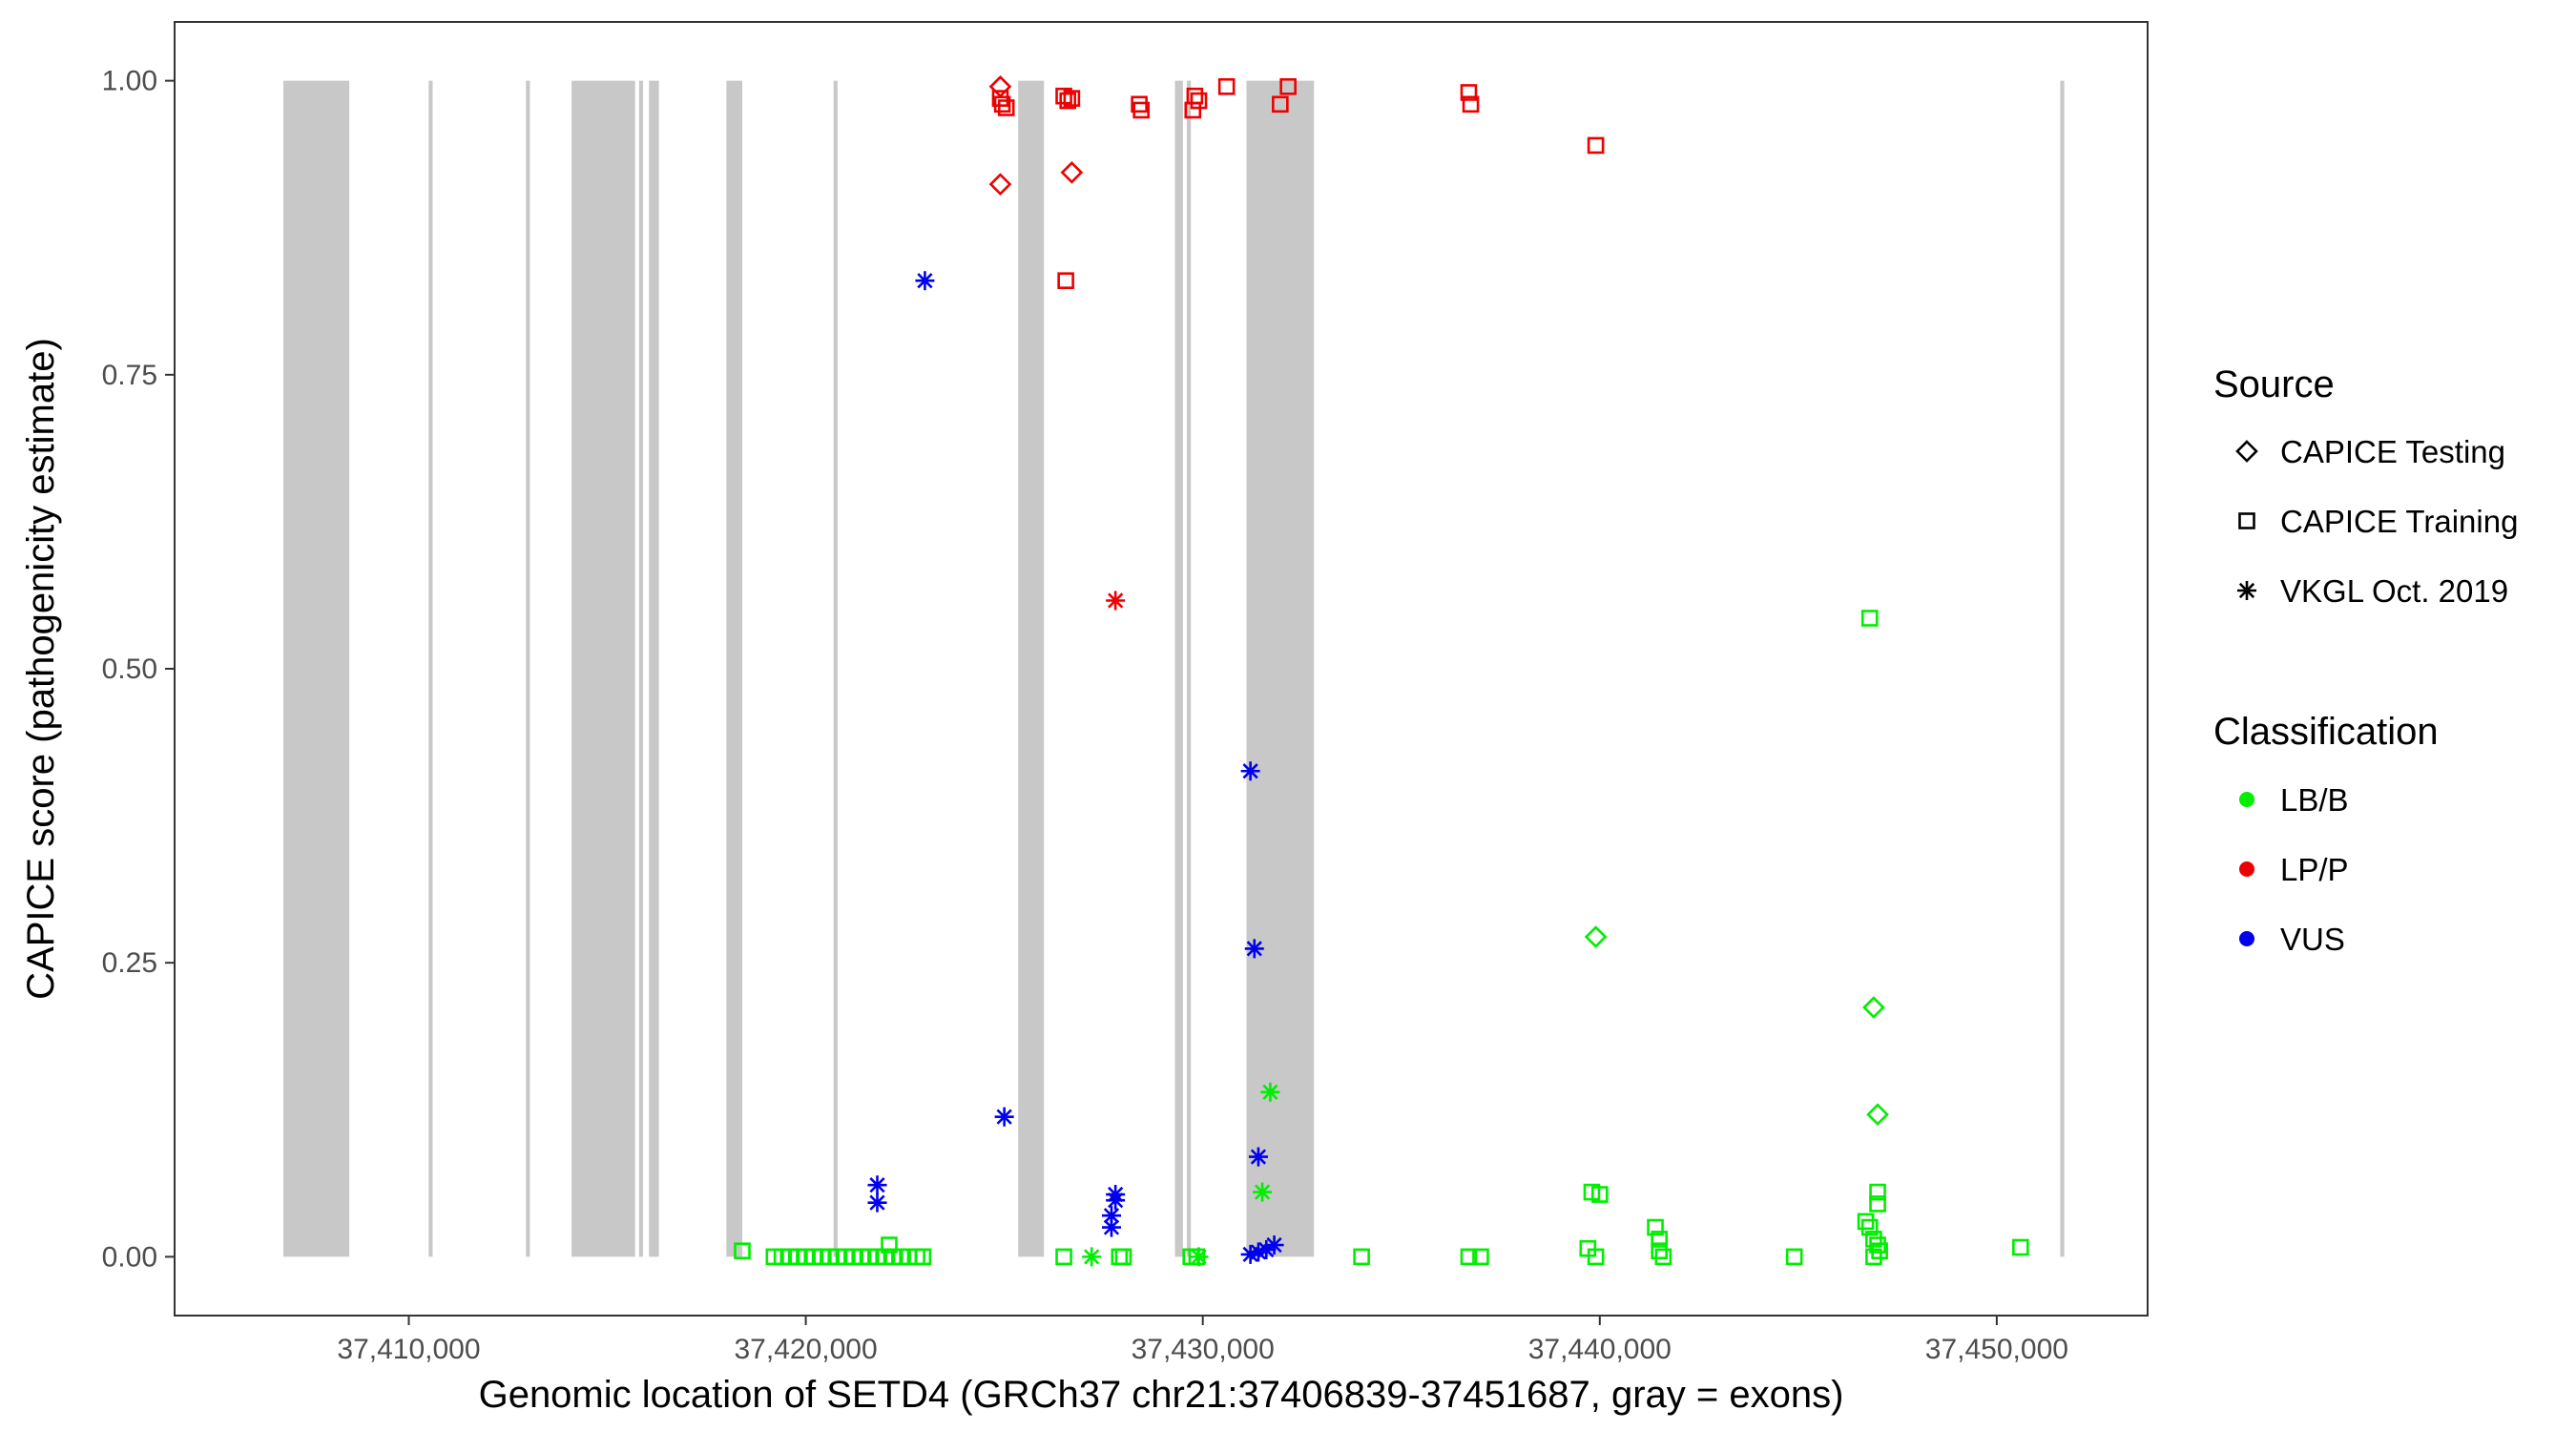  I want to click on y-tick-label: 0.75, so click(129, 375).